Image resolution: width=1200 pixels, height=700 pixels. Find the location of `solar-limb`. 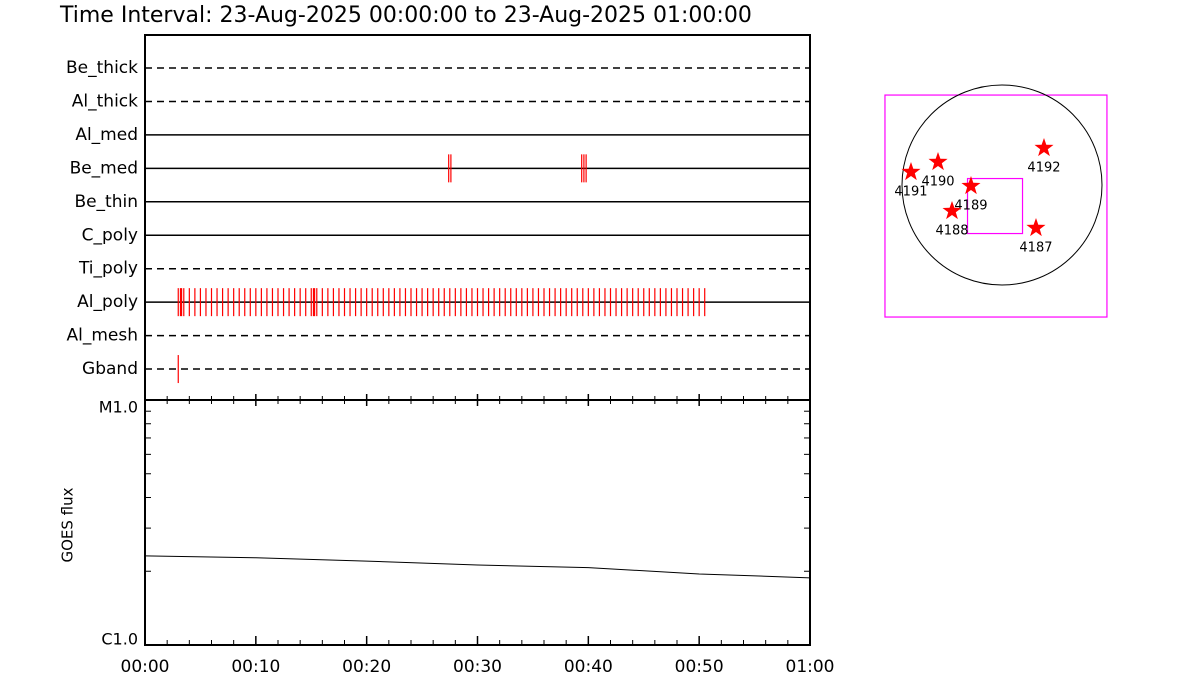

solar-limb is located at coordinates (1002, 185).